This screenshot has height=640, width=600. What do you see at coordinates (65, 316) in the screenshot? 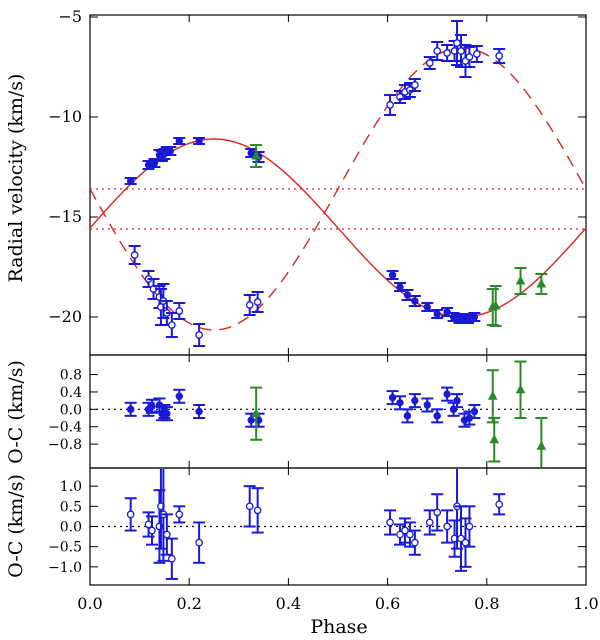
I see `ytick-label-0-3: −20` at bounding box center [65, 316].